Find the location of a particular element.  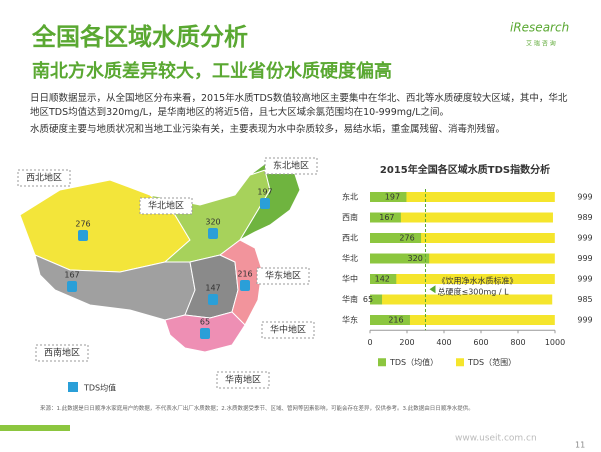

category-label: 西南 is located at coordinates (350, 217).